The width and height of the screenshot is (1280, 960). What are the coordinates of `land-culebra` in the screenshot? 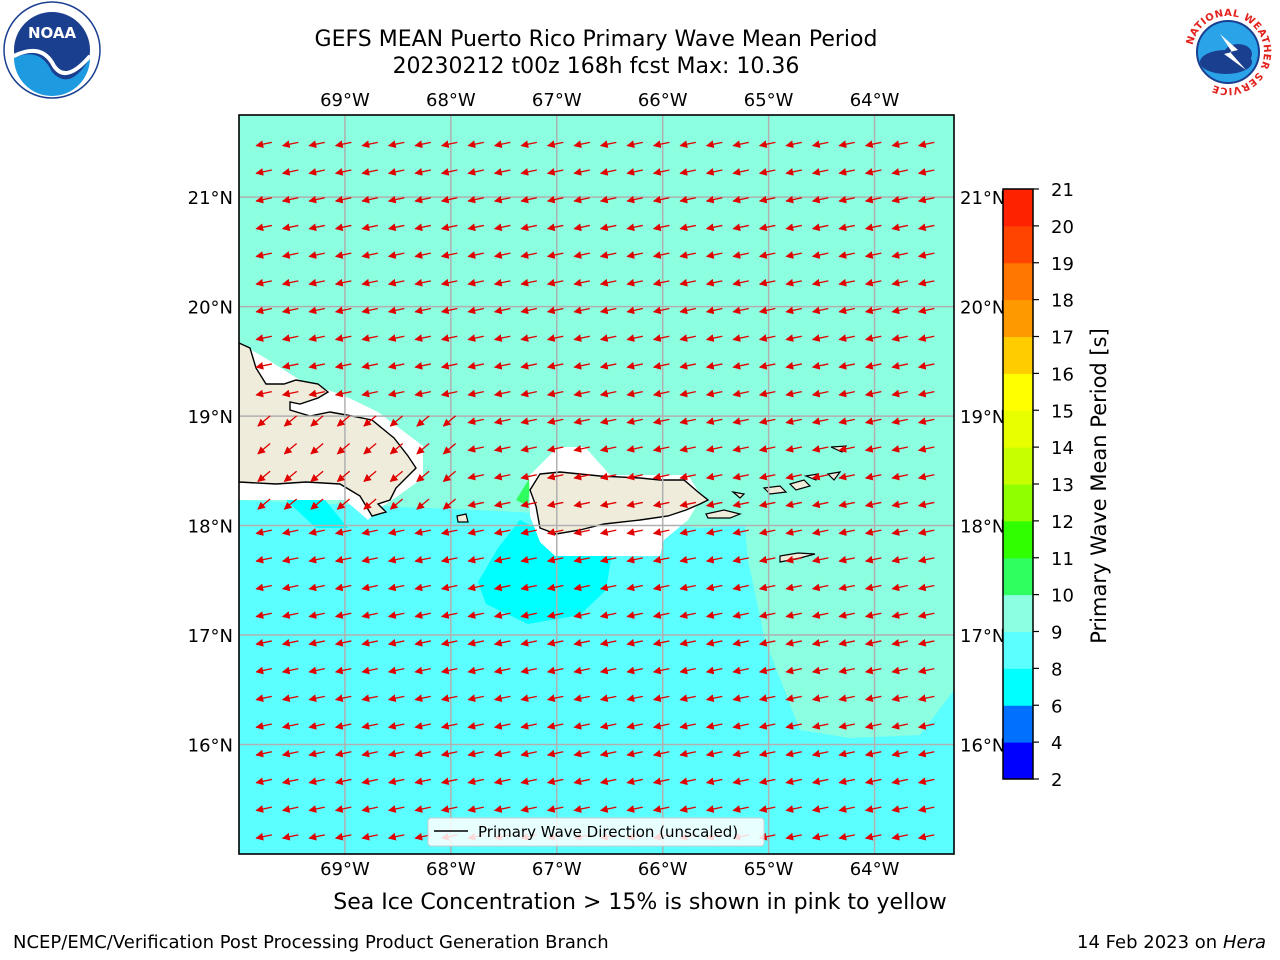 It's located at (738, 495).